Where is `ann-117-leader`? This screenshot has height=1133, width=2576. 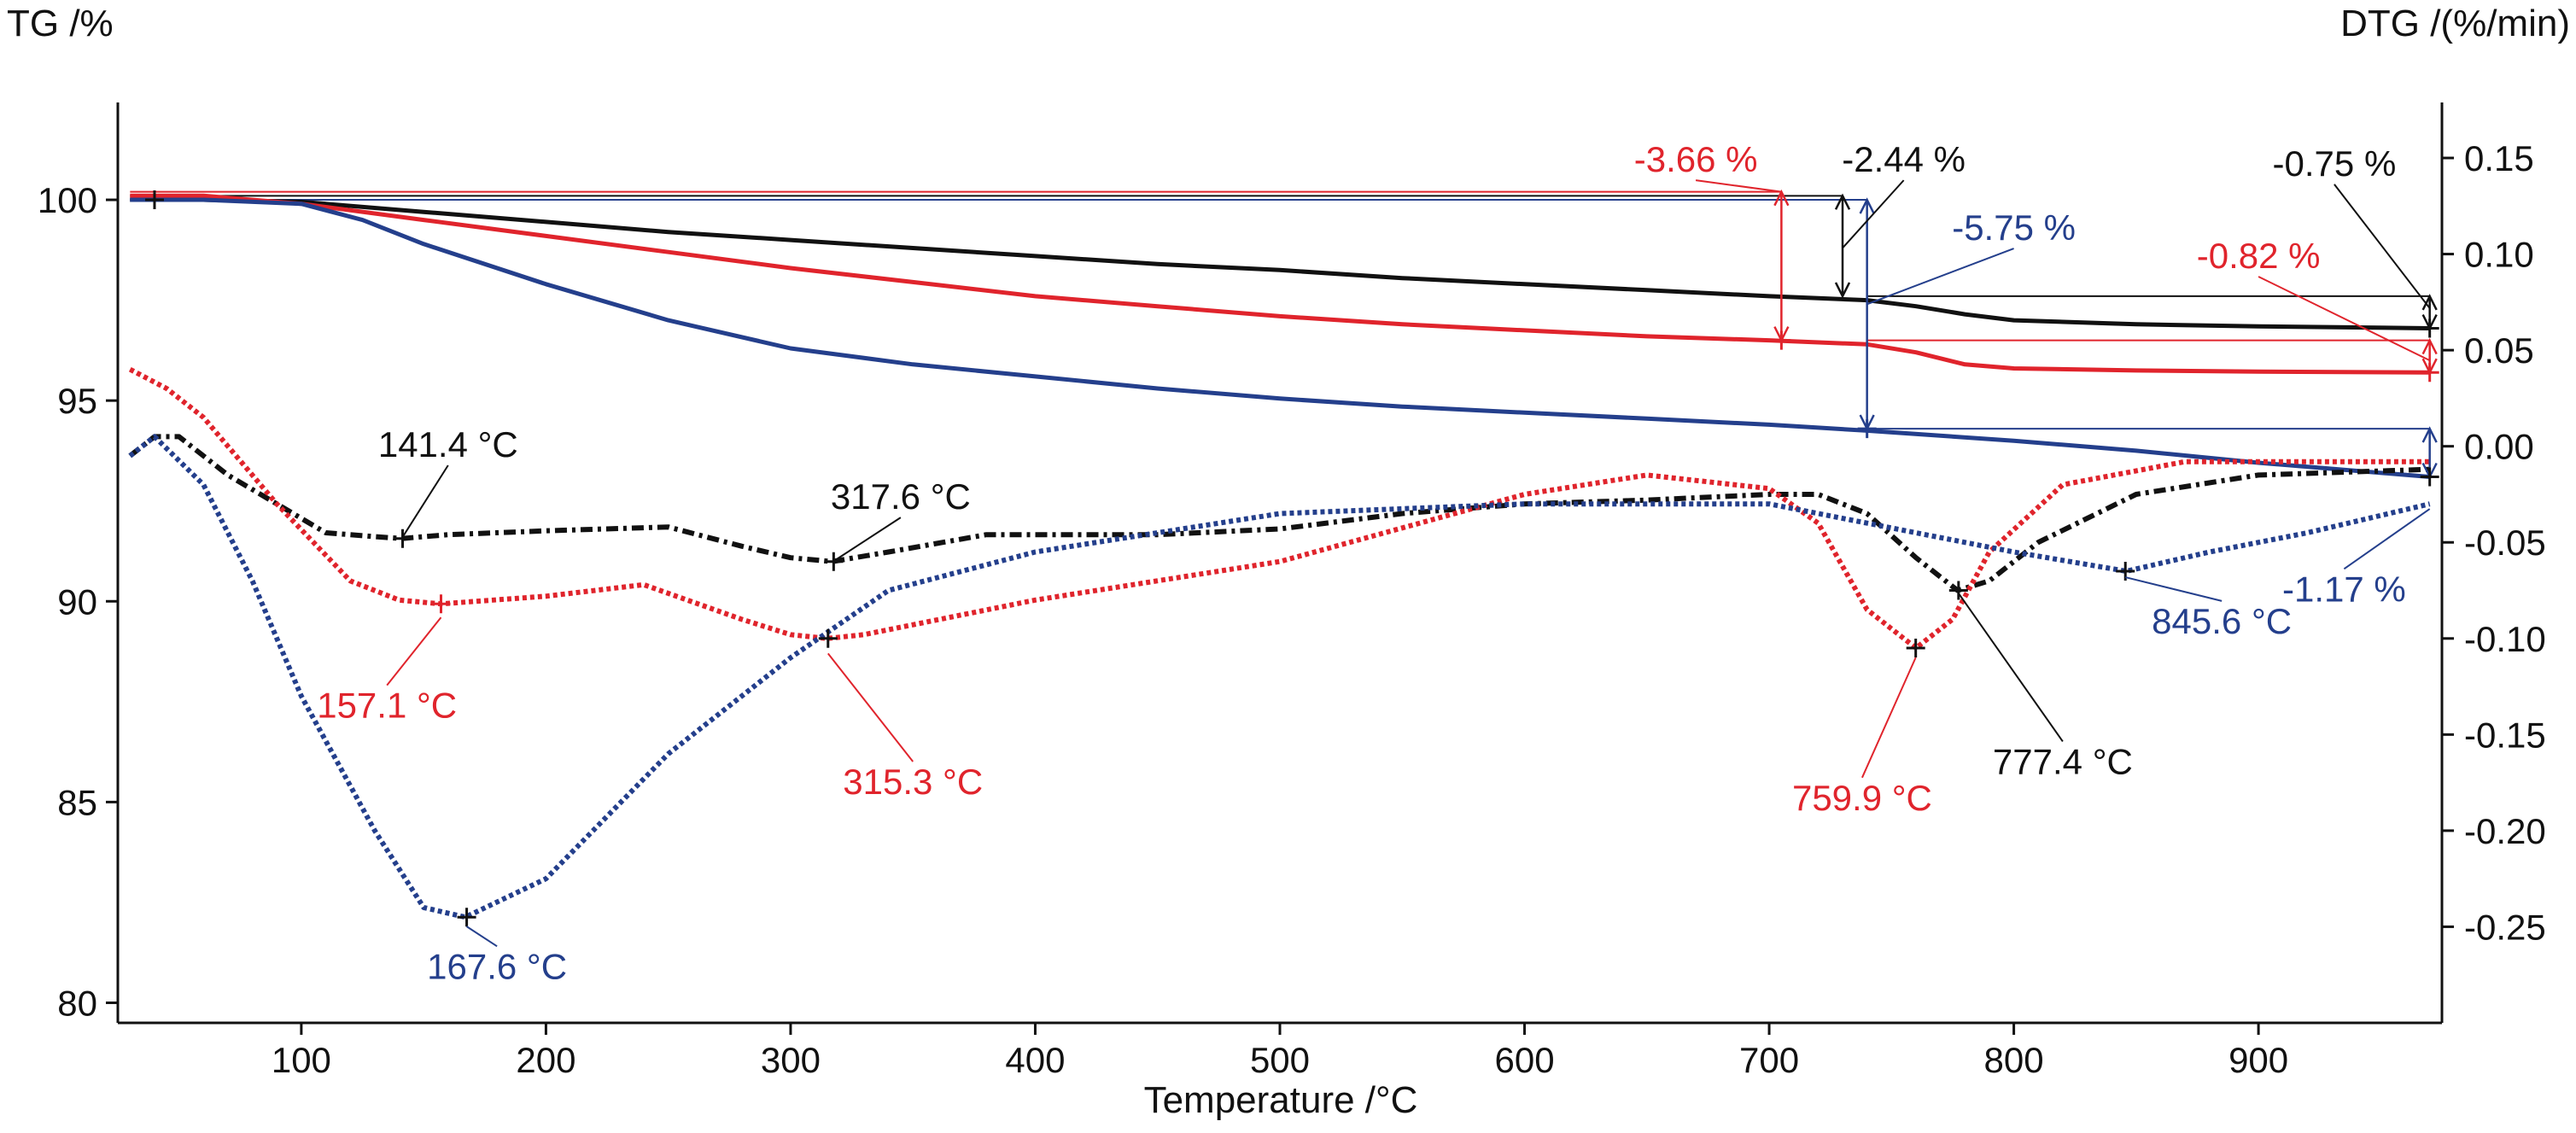 ann-117-leader is located at coordinates (2387, 539).